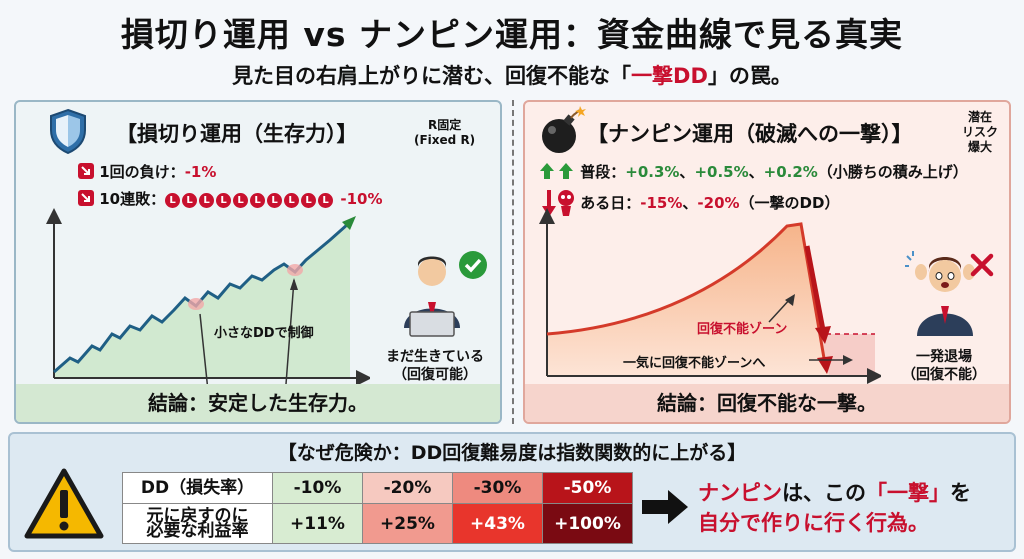  I want to click on msg-part-b: は、この, so click(824, 493).